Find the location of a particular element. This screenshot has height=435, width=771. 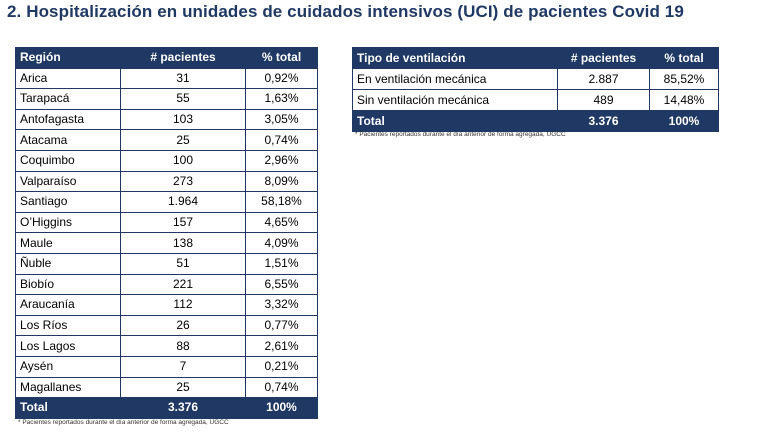

table-row: Biobío 221 6,55% is located at coordinates (166, 284).